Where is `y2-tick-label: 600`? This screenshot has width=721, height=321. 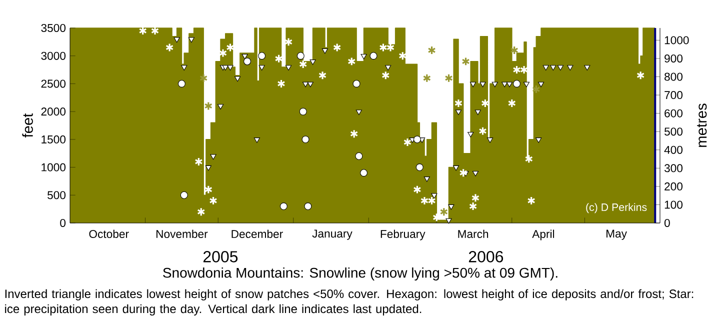
y2-tick-label: 600 is located at coordinates (673, 113).